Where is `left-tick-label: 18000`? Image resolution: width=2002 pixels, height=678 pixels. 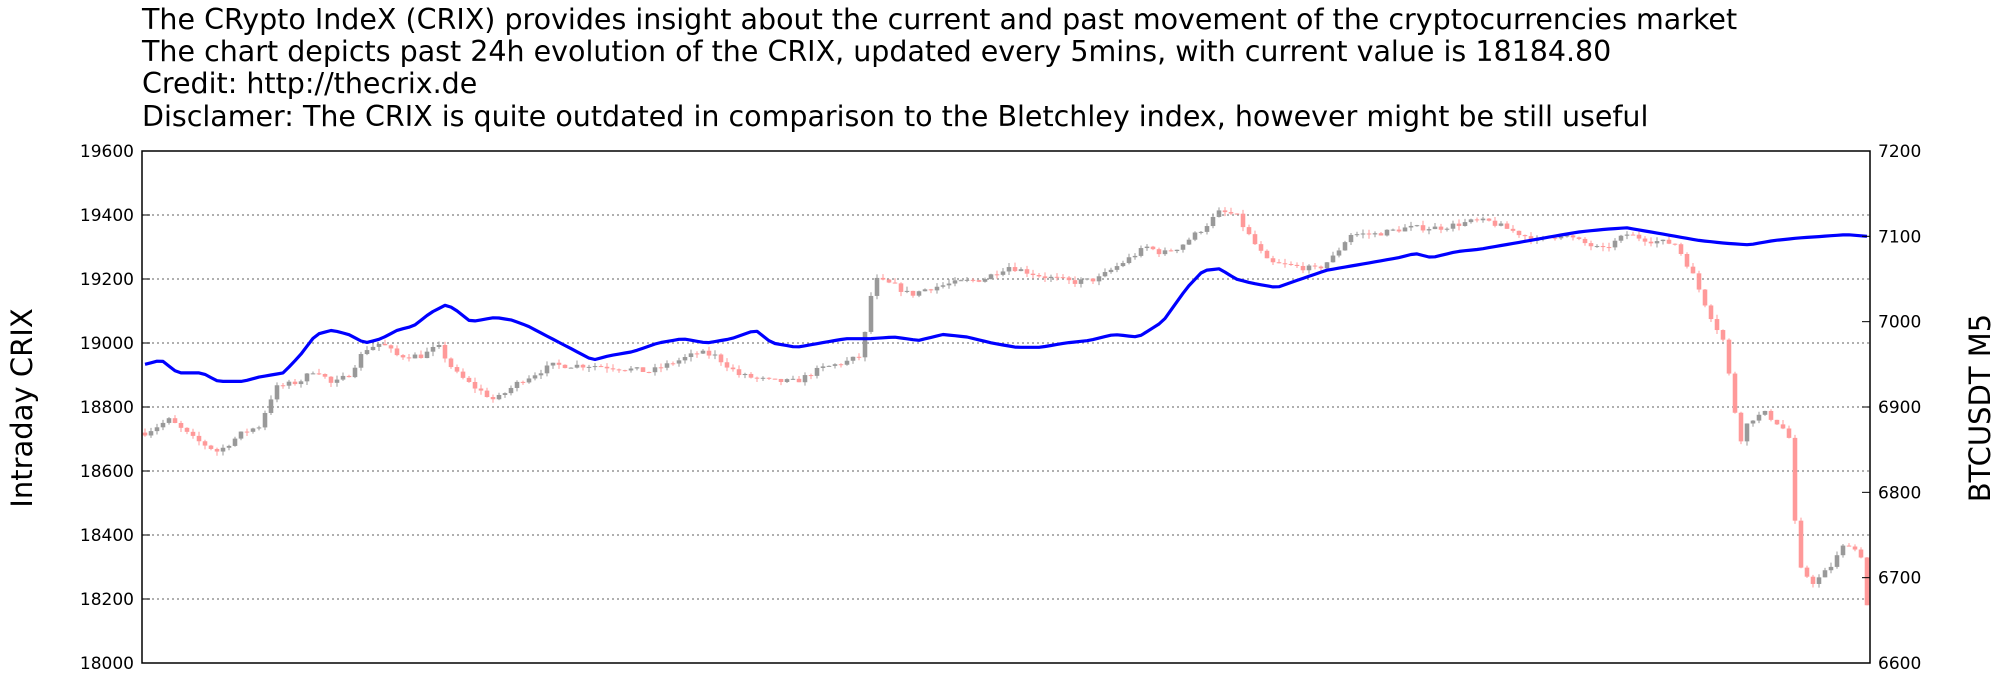
left-tick-label: 18000 is located at coordinates (107, 664).